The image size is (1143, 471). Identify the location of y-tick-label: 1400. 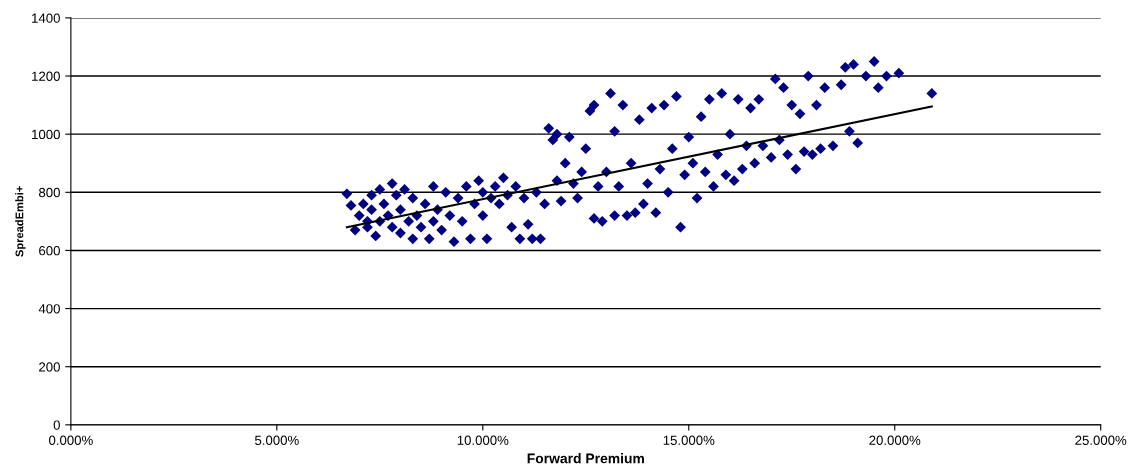
(46, 18).